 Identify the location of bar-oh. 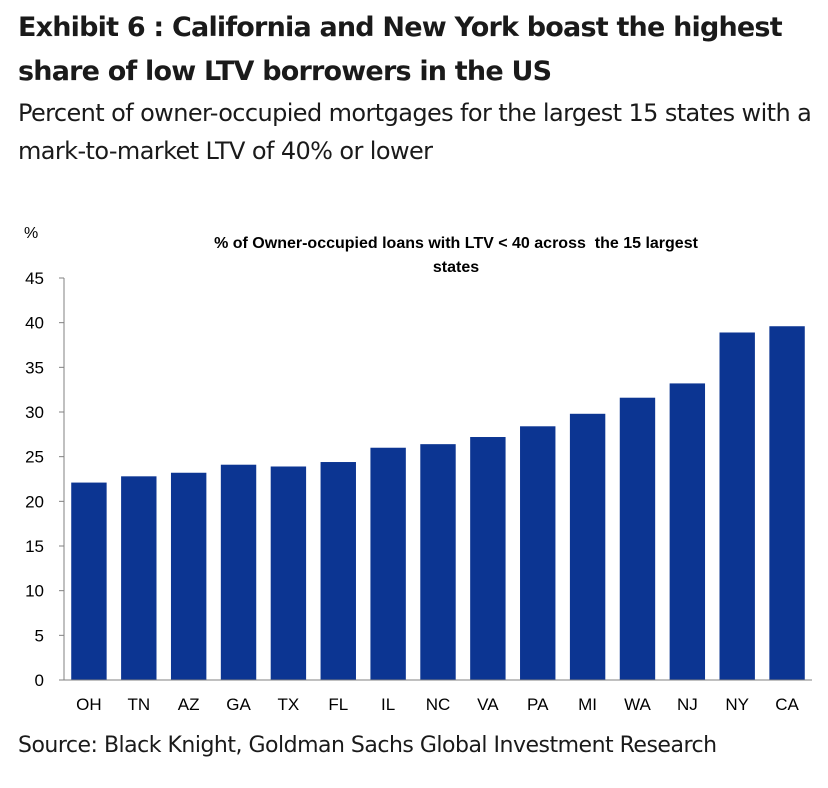
(89, 581).